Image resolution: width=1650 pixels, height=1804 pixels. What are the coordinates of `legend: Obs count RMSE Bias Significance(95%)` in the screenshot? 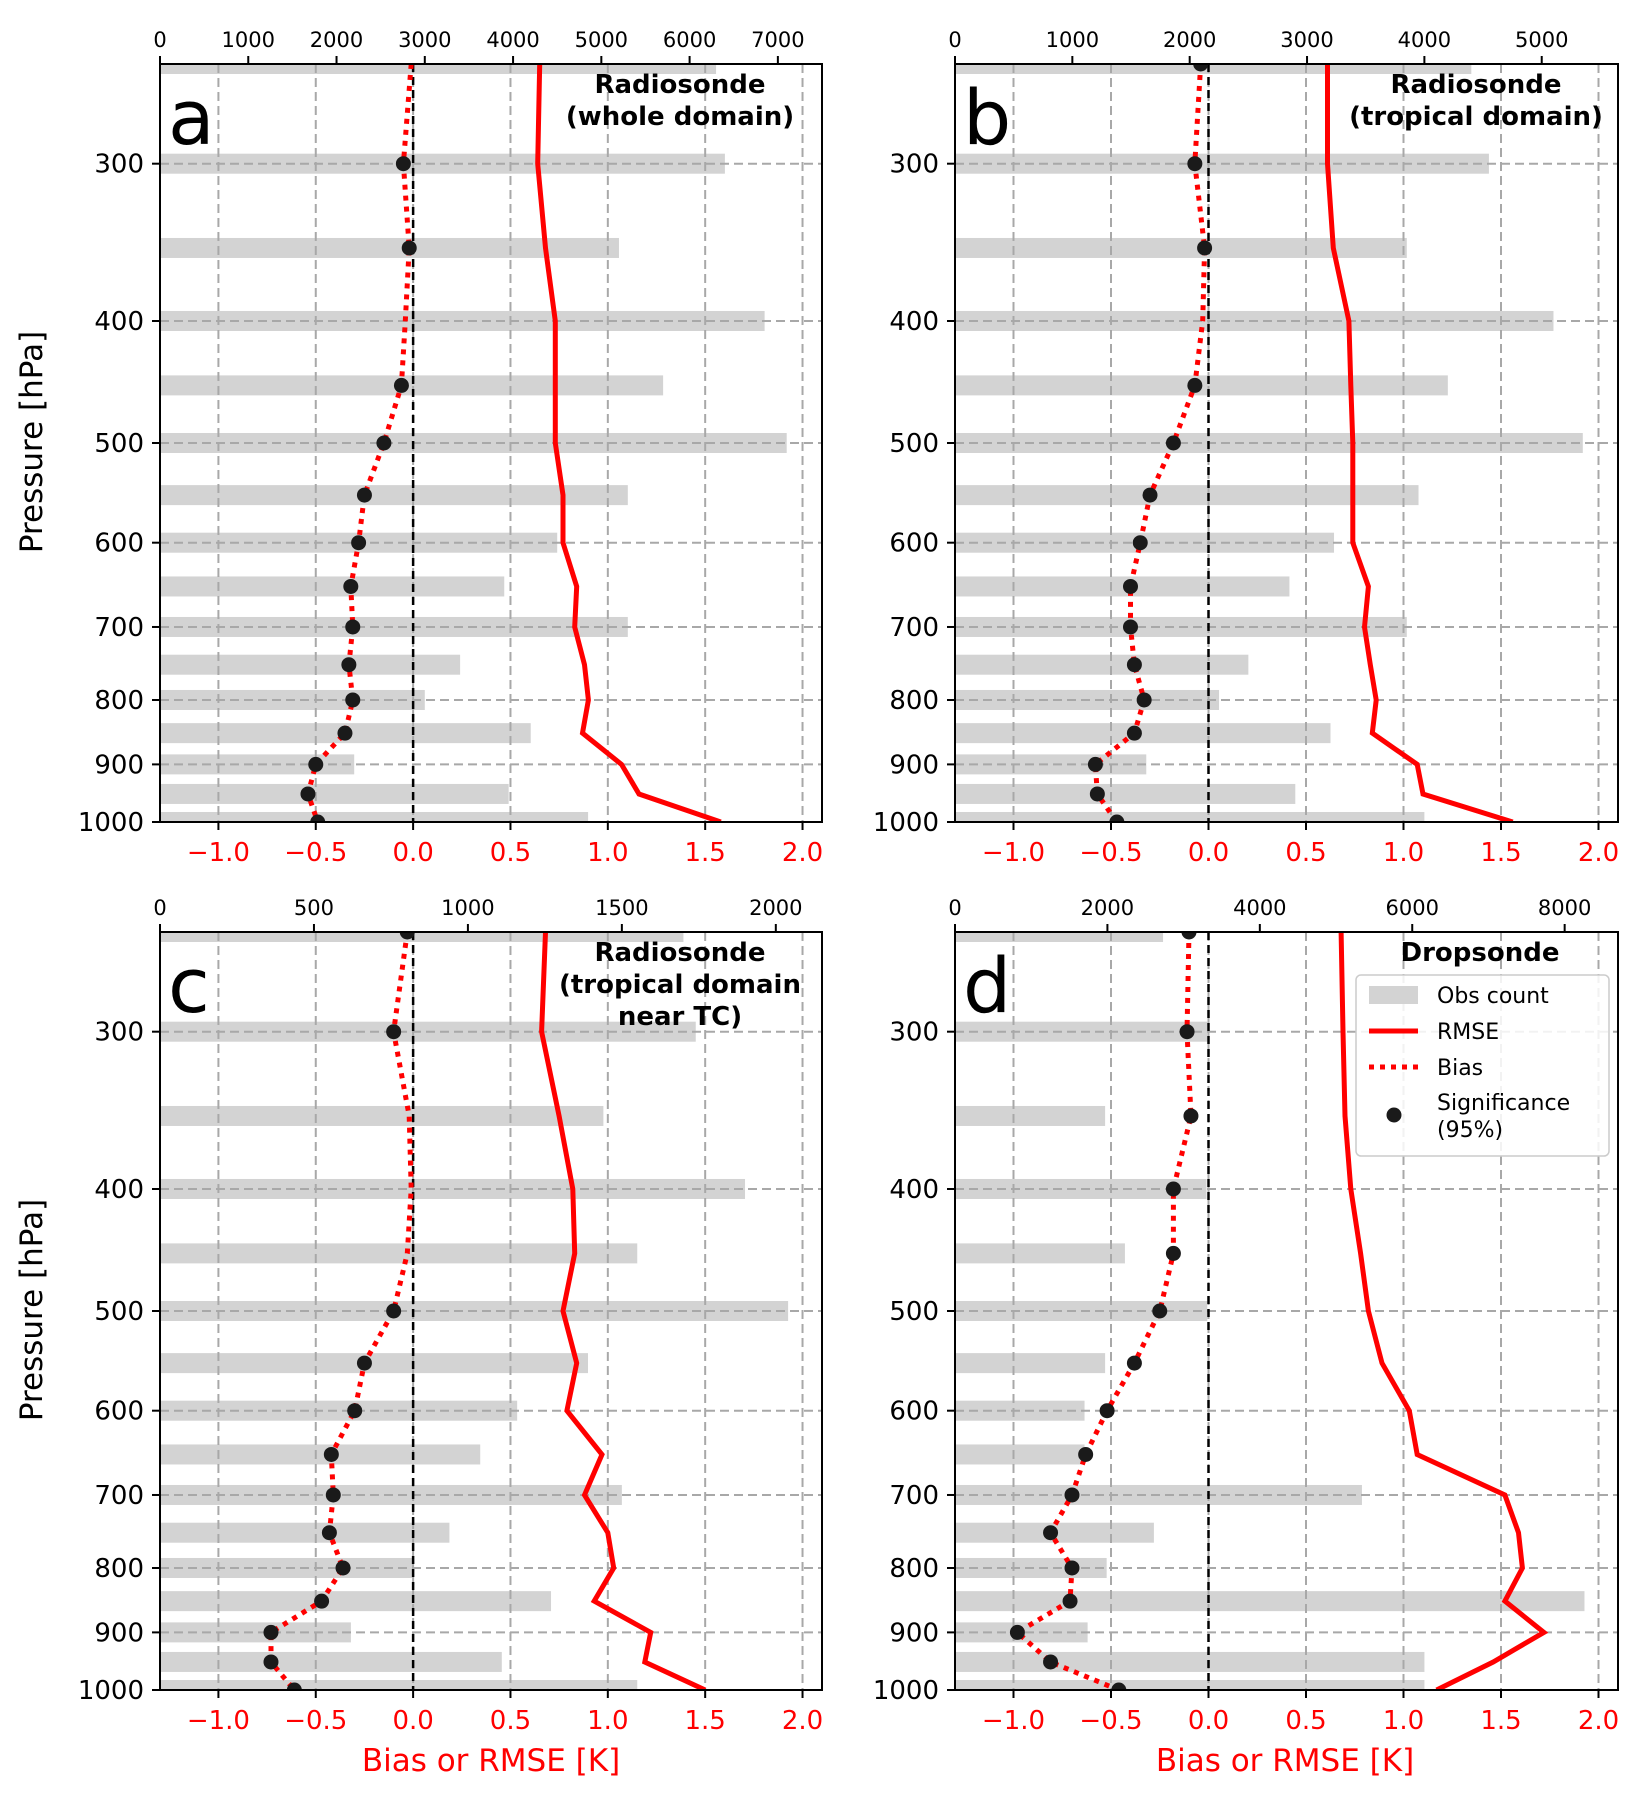 It's located at (1482, 1065).